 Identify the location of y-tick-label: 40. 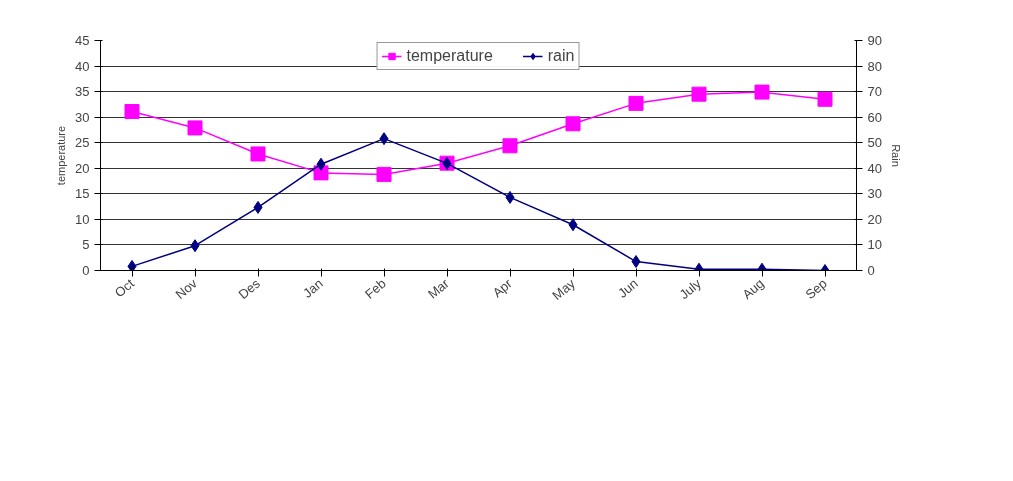
(82, 66).